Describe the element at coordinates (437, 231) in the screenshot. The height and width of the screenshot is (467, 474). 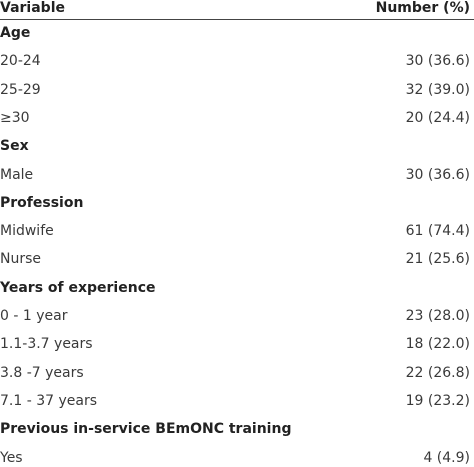
I see `cell: 61 (74.4)` at that location.